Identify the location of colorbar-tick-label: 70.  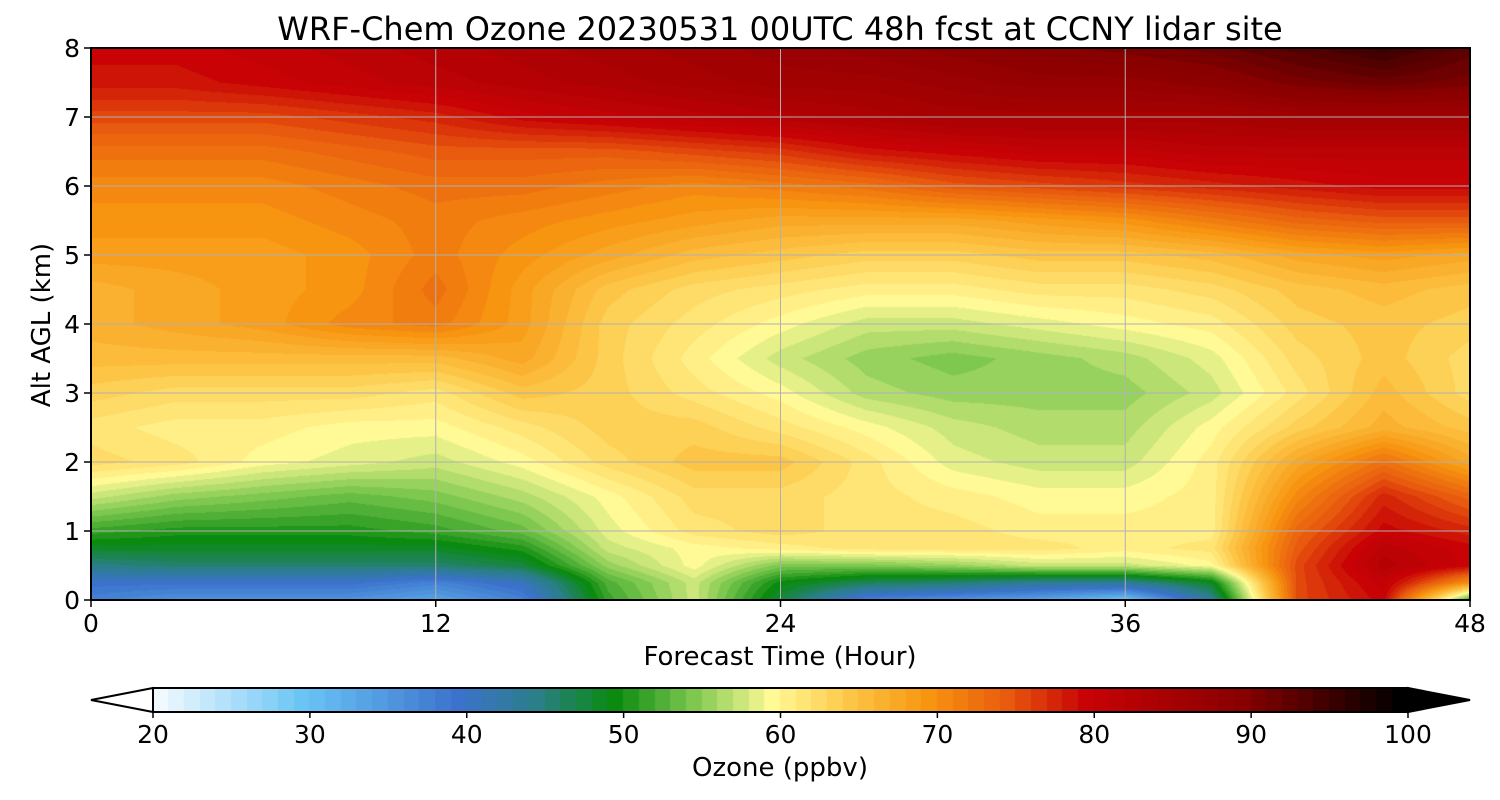
(937, 734).